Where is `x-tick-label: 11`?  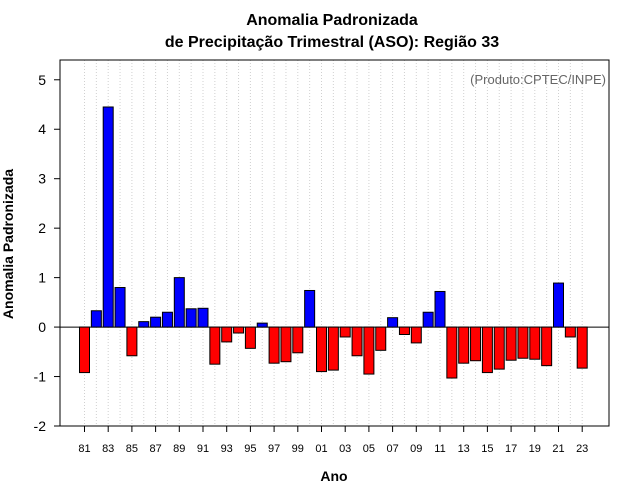
x-tick-label: 11 is located at coordinates (439, 449).